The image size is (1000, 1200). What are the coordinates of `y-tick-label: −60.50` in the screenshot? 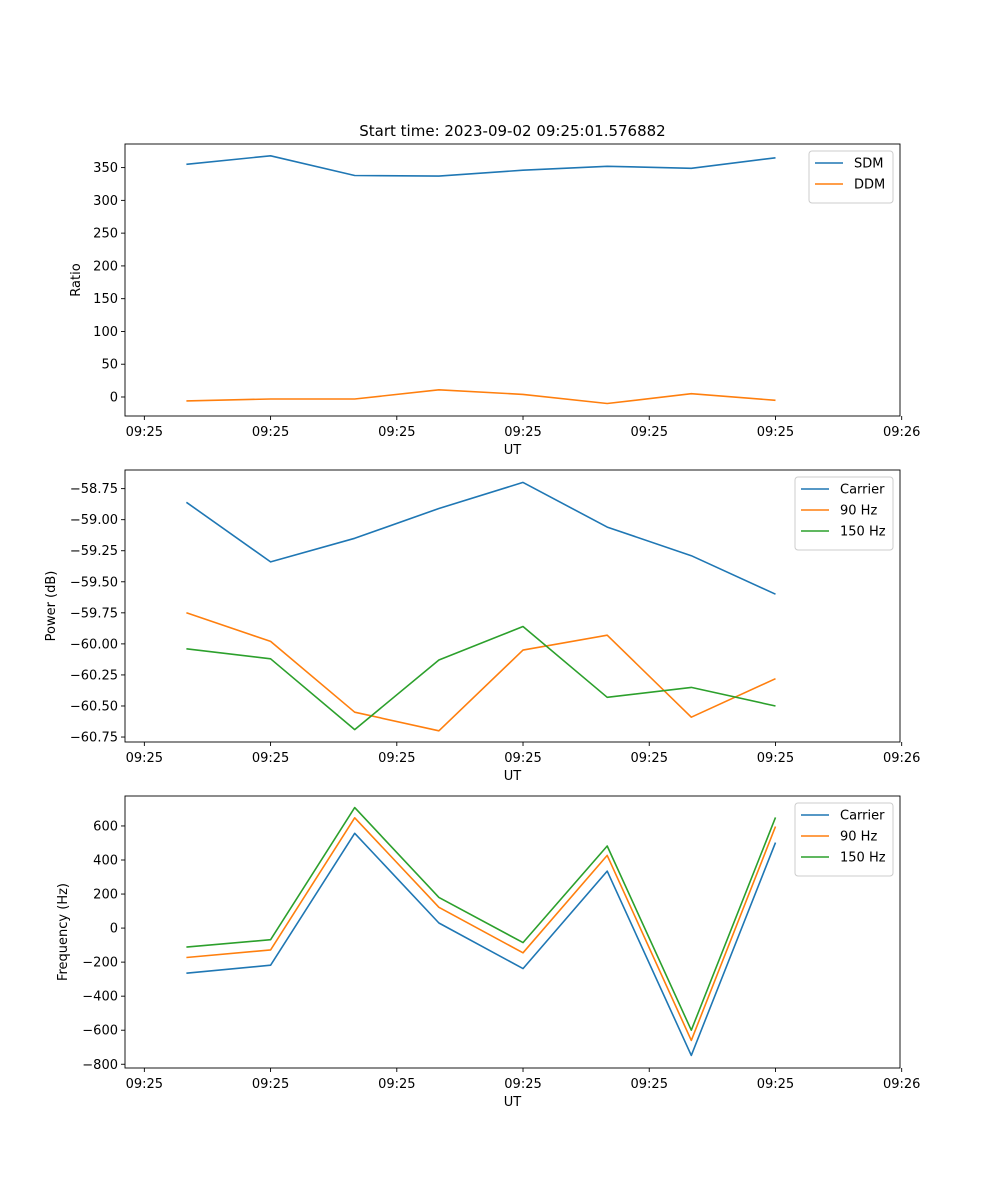 It's located at (94, 706).